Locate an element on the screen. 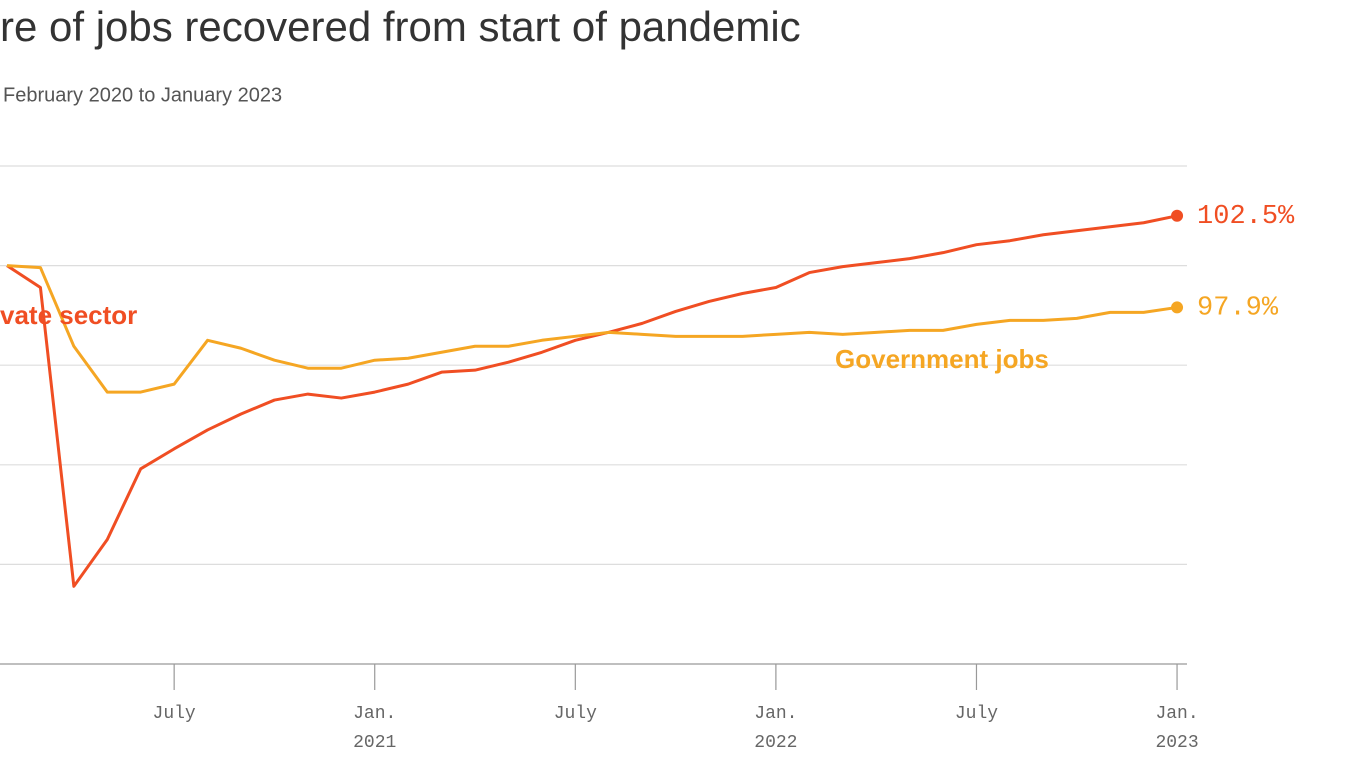 The width and height of the screenshot is (1366, 768). x-tick-label: 2021 is located at coordinates (374, 743).